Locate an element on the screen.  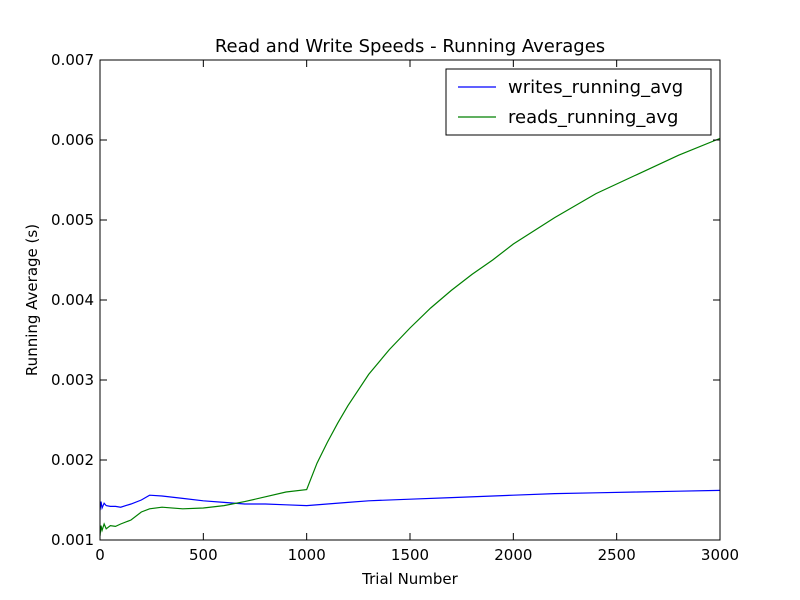
x-axis-label: Trial Number is located at coordinates (410, 579).